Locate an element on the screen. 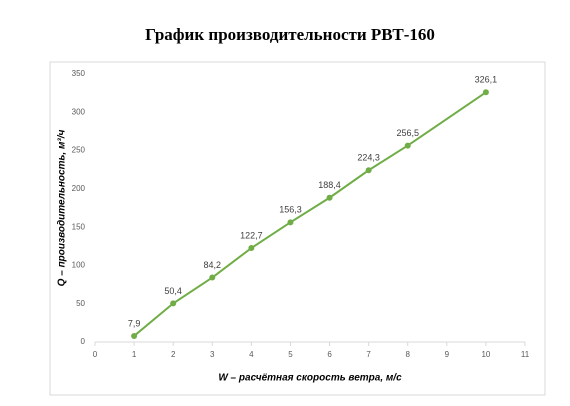 The width and height of the screenshot is (570, 406). x-tick-label: 1 is located at coordinates (134, 354).